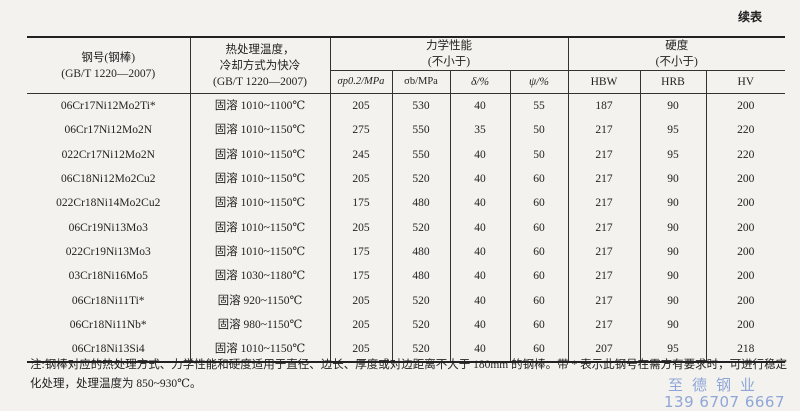  Describe the element at coordinates (420, 154) in the screenshot. I see `cell-tensile: 550` at that location.